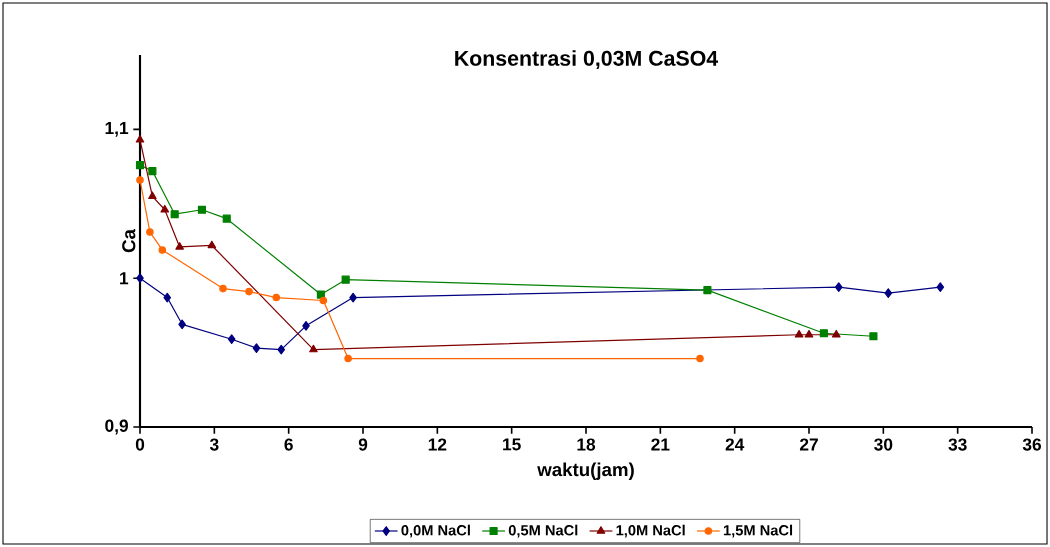  What do you see at coordinates (758, 531) in the screenshot?
I see `legend-label: 1,5M NaCl` at bounding box center [758, 531].